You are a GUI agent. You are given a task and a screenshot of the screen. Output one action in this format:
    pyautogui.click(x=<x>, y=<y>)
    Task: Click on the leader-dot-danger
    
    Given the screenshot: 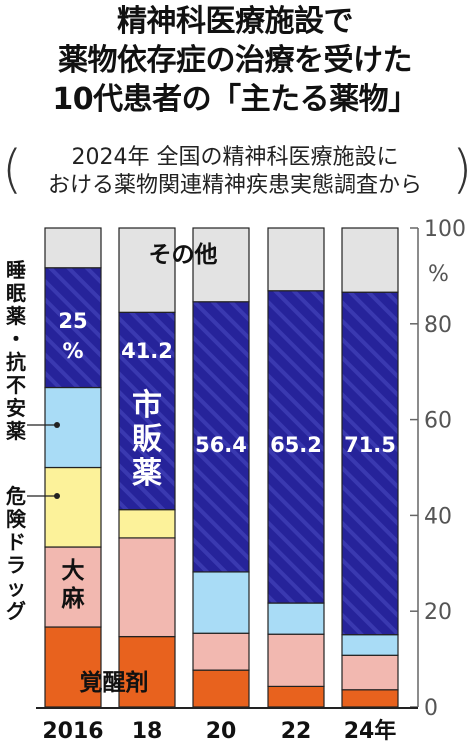 What is the action you would take?
    pyautogui.click(x=57, y=496)
    